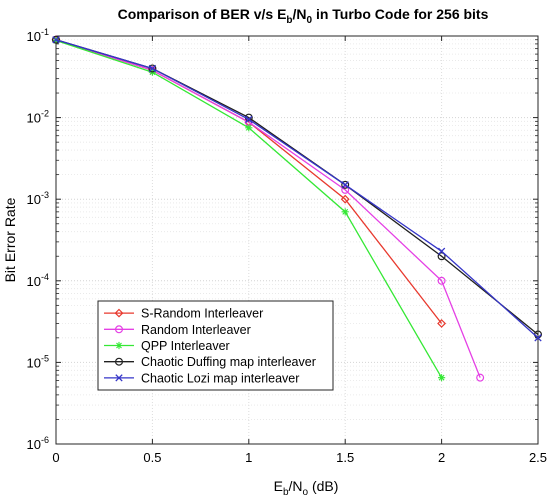 The image size is (550, 502). I want to click on y-tick-label: 10⁻¹, so click(38, 35).